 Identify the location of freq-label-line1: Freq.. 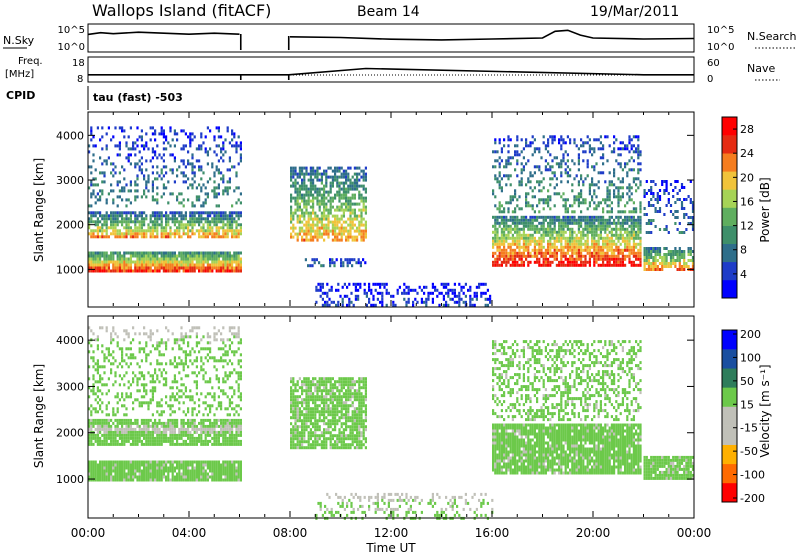
(30, 61).